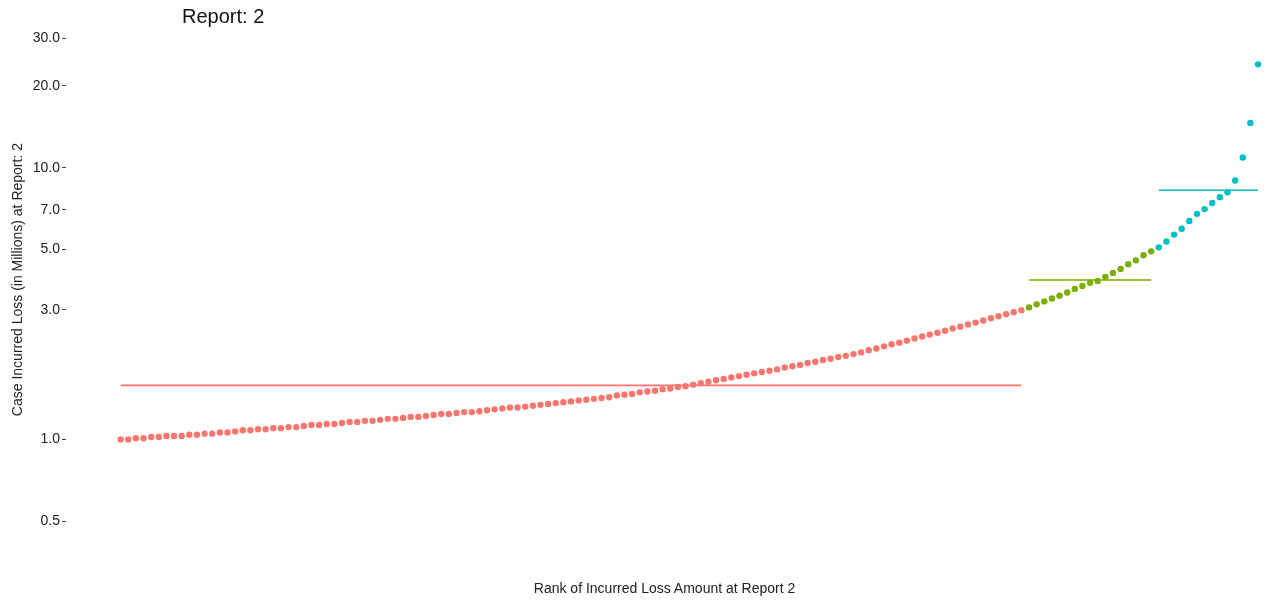  What do you see at coordinates (50, 520) in the screenshot?
I see `y-tick-label: 0.5` at bounding box center [50, 520].